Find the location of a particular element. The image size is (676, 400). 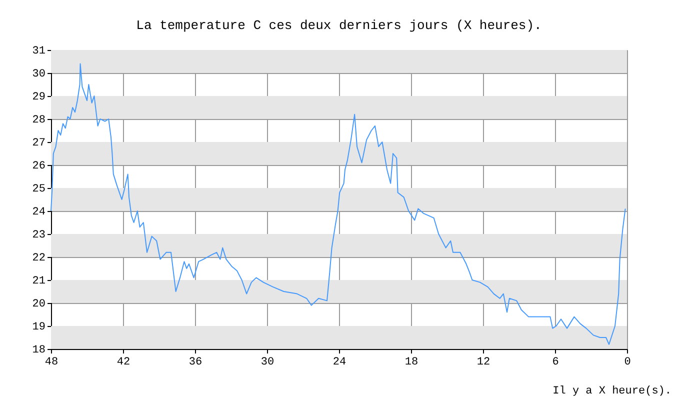

y-tick-label: 29 is located at coordinates (39, 98).